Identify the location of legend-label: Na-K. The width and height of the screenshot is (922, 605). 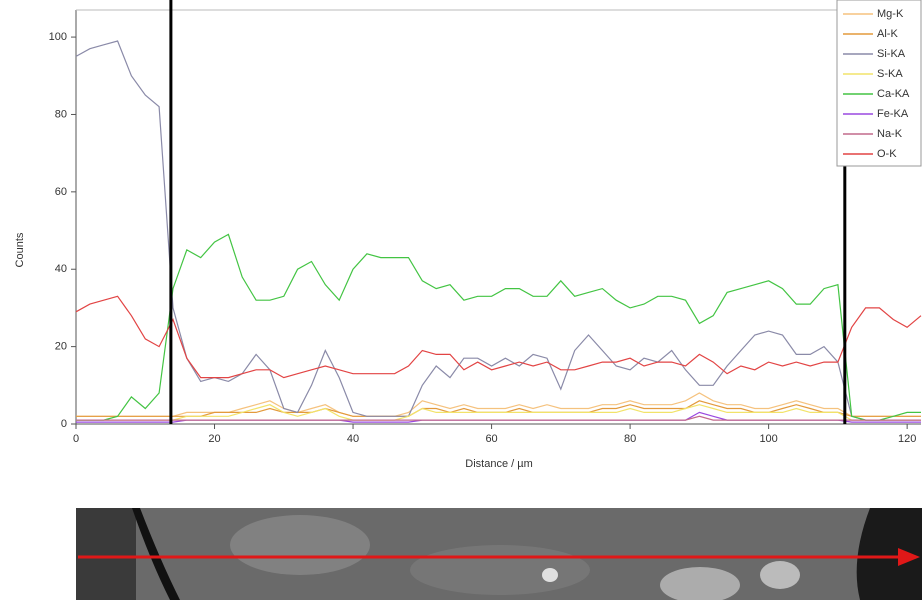
(890, 134).